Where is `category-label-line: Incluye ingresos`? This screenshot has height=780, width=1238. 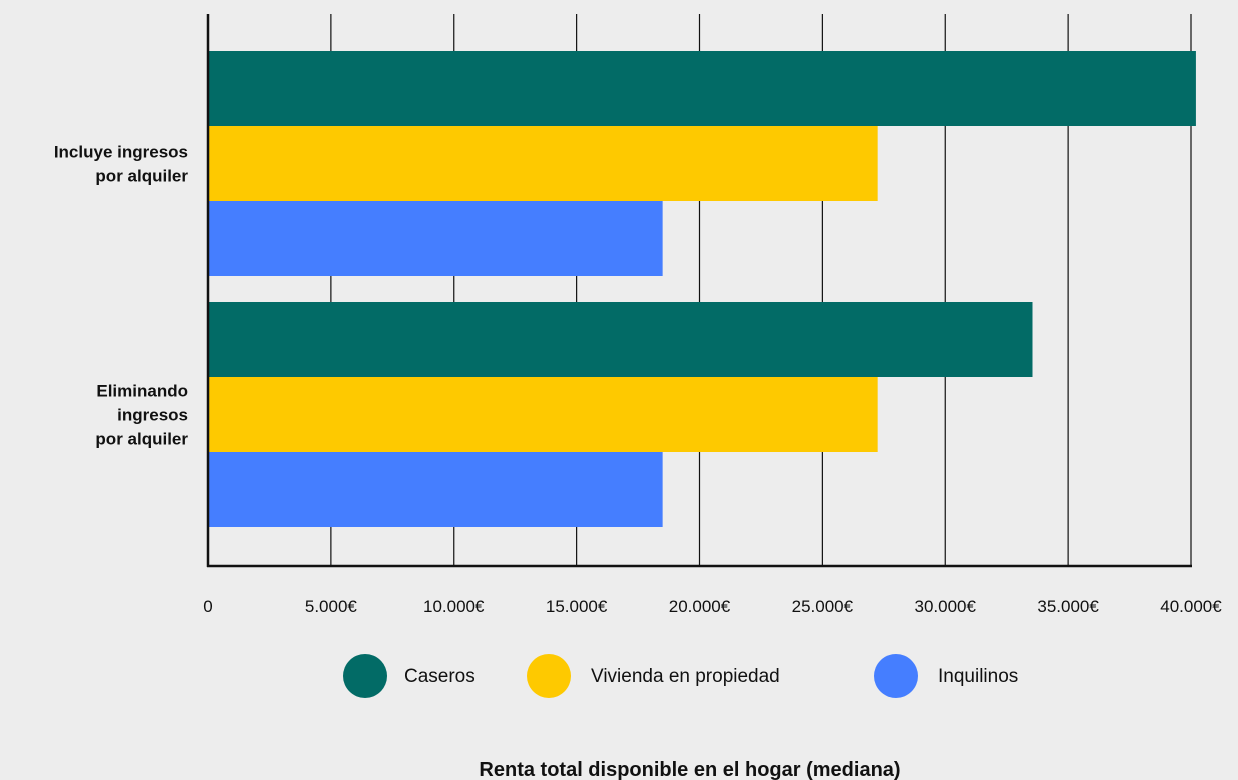
category-label-line: Incluye ingresos is located at coordinates (121, 152).